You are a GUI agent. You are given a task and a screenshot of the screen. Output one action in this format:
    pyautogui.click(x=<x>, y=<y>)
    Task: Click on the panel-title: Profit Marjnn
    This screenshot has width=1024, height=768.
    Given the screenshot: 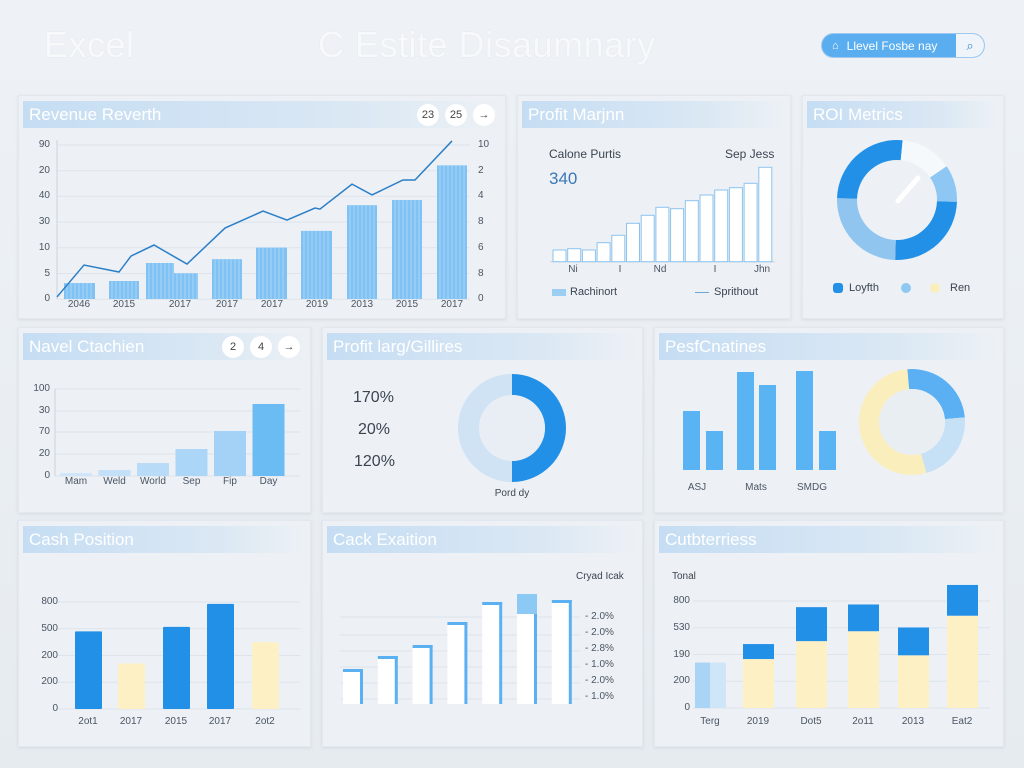 What is the action you would take?
    pyautogui.click(x=654, y=114)
    